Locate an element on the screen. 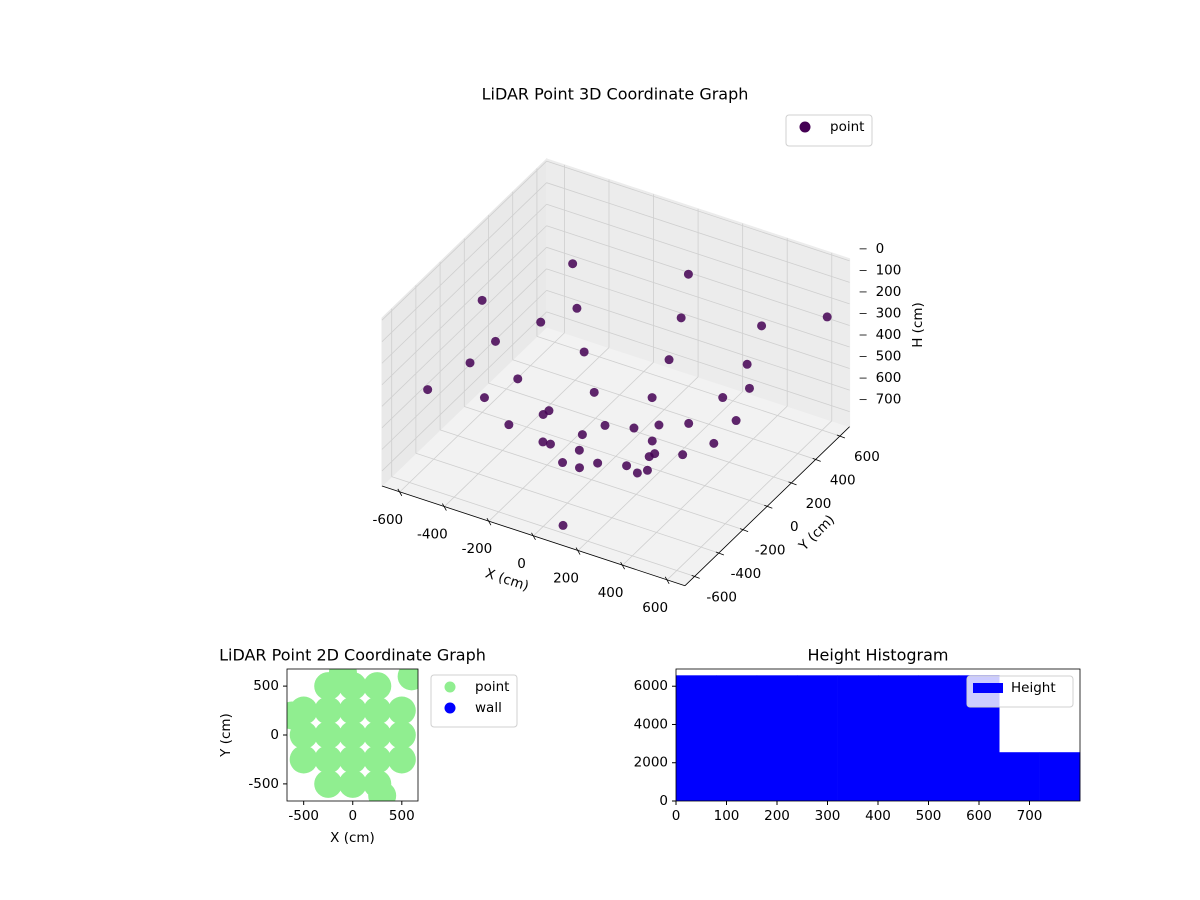 This screenshot has height=900, width=1200. z-tick-label: 600 is located at coordinates (889, 378).